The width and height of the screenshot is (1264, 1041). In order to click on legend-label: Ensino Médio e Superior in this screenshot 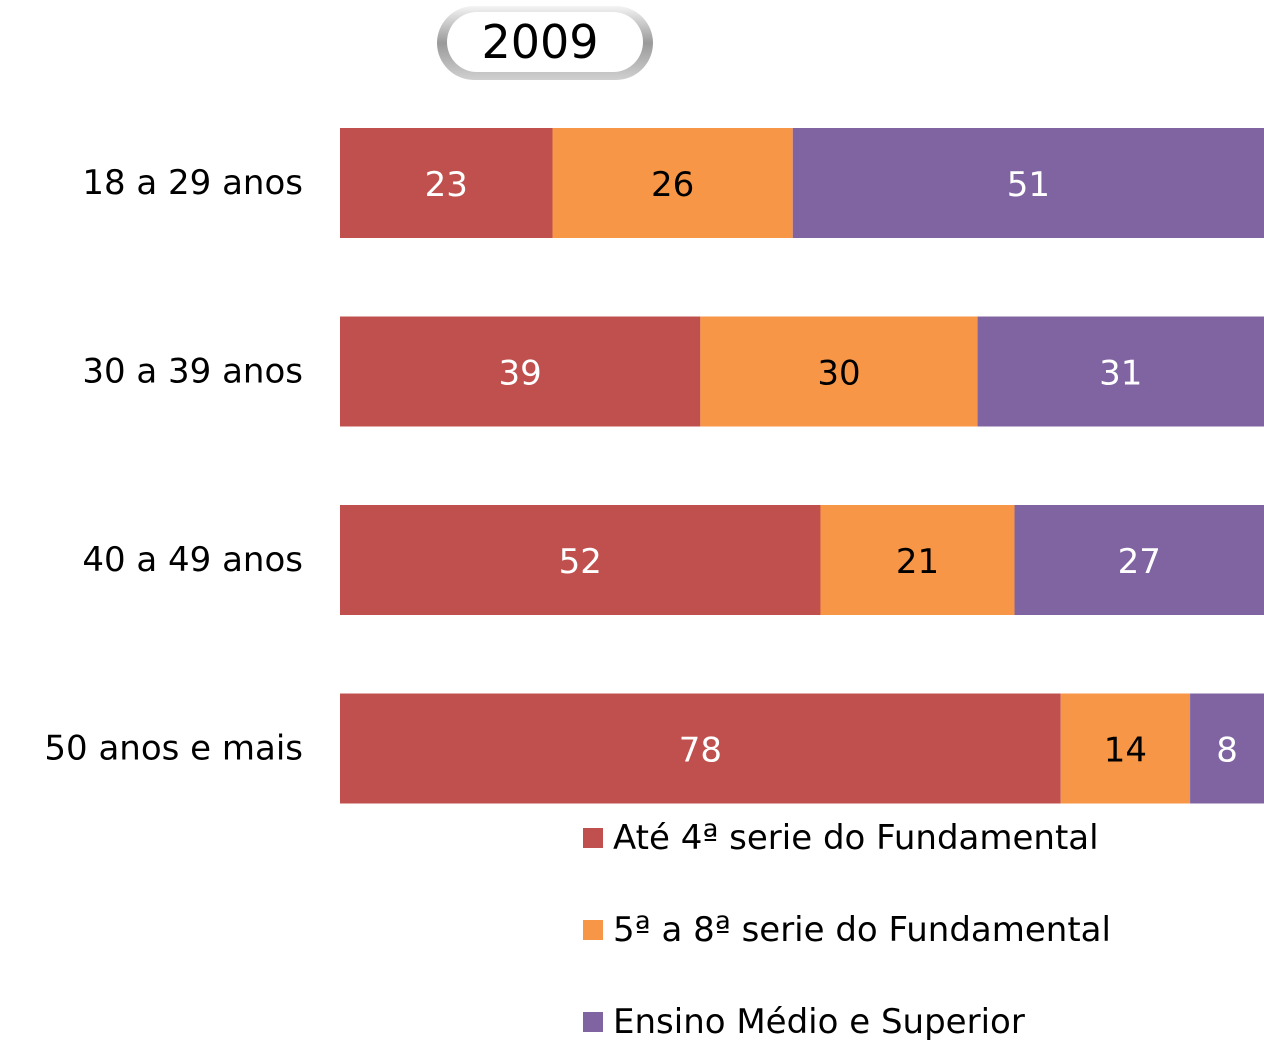, I will do `click(819, 1021)`.